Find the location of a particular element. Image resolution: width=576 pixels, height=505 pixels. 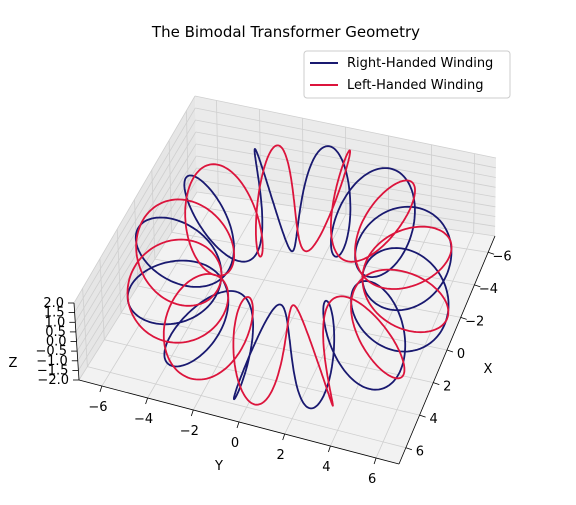

z-axis-label: Z is located at coordinates (13, 363).